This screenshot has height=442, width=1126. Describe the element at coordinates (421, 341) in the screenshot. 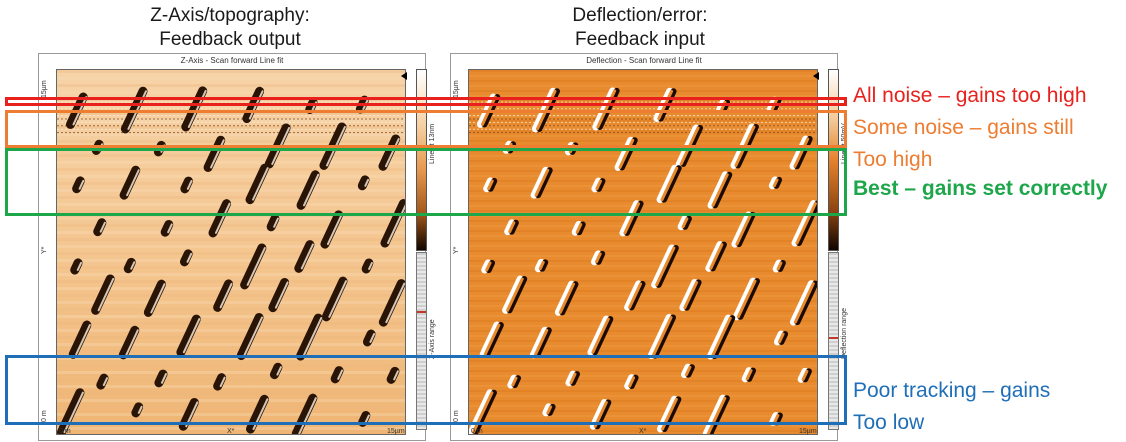

I see `topography-range-bar` at that location.